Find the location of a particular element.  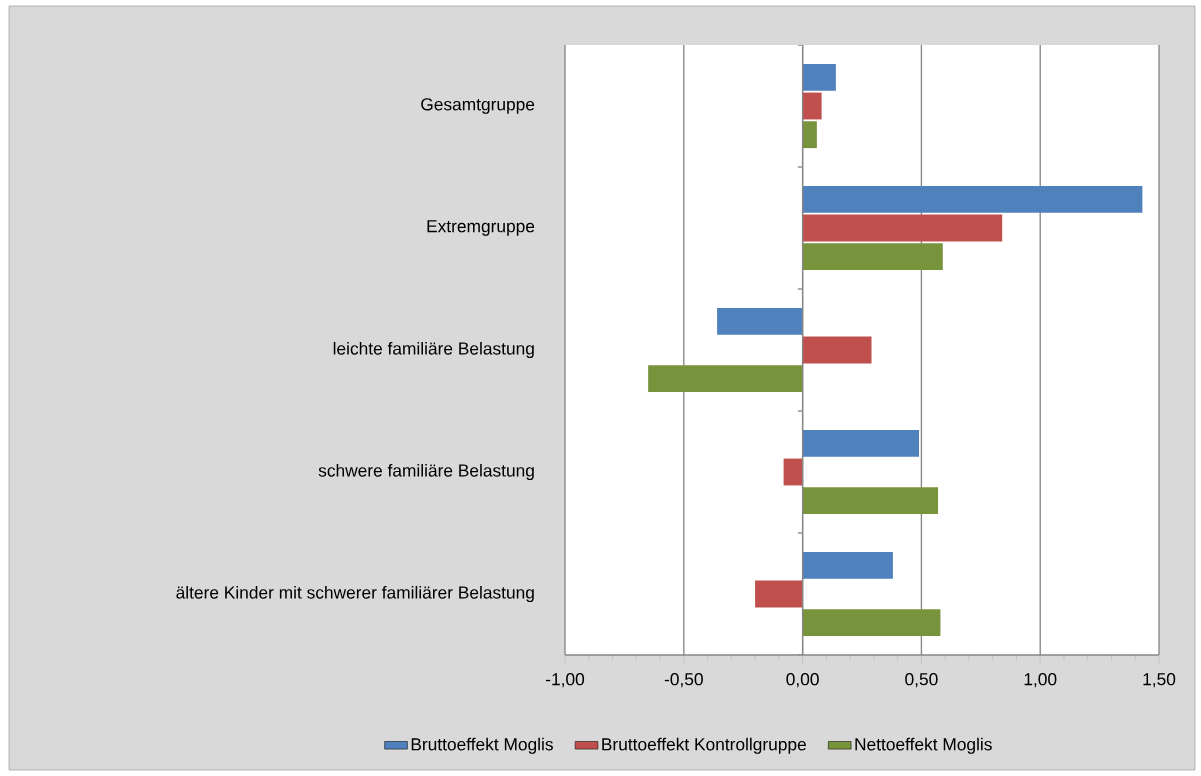

x-tick-label: 1,50 is located at coordinates (1159, 680).